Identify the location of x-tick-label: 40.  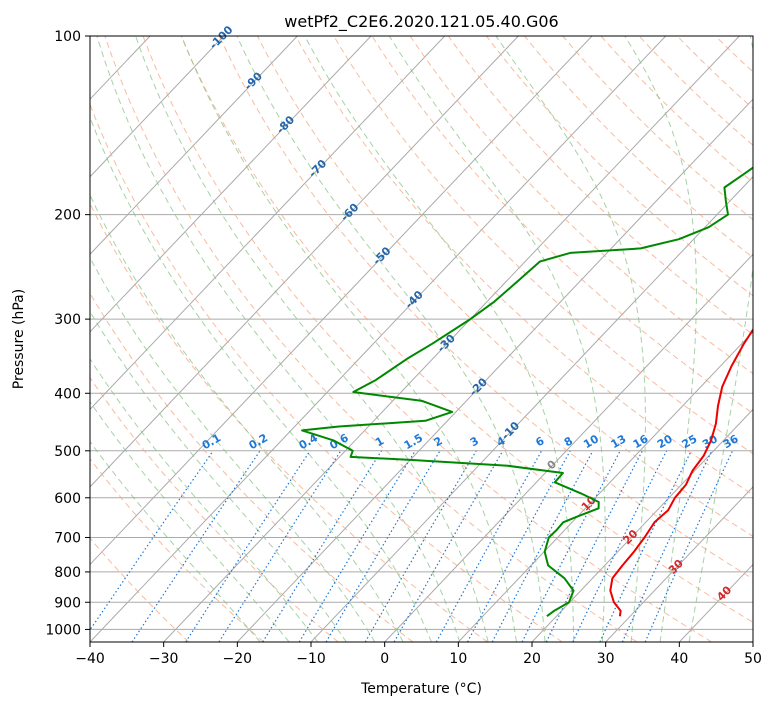
(679, 659).